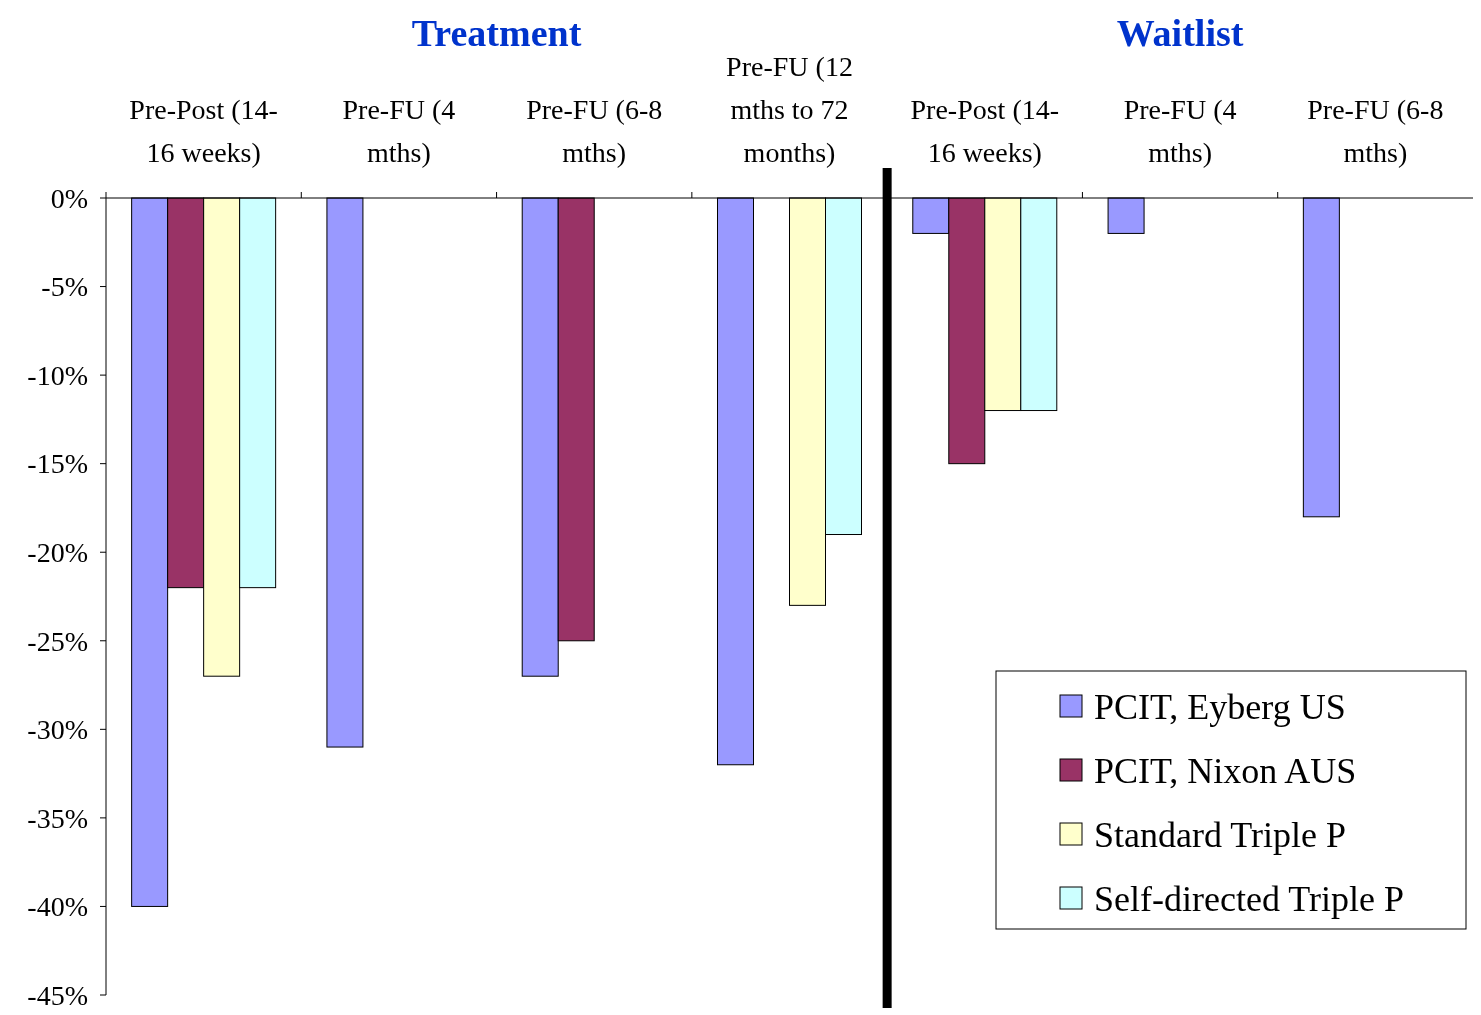  Describe the element at coordinates (789, 109) in the screenshot. I see `x-tick-label: Pre-FU (12 mths to 72 months)` at that location.